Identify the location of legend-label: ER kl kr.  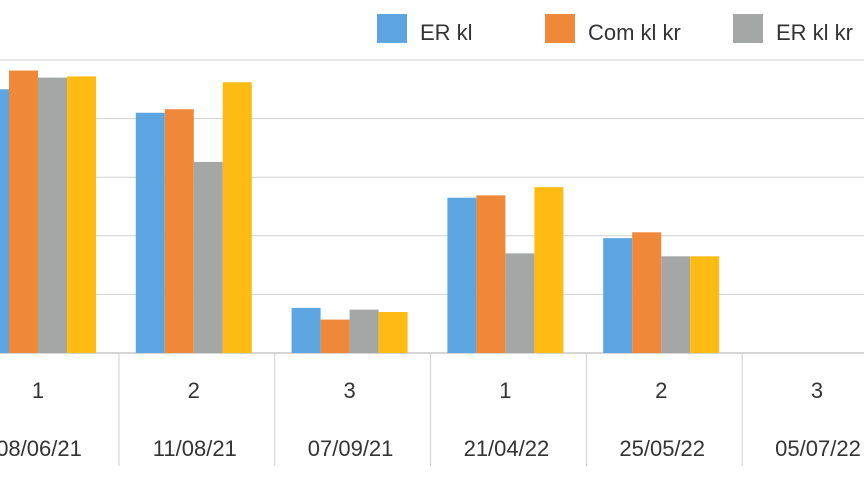
(814, 32).